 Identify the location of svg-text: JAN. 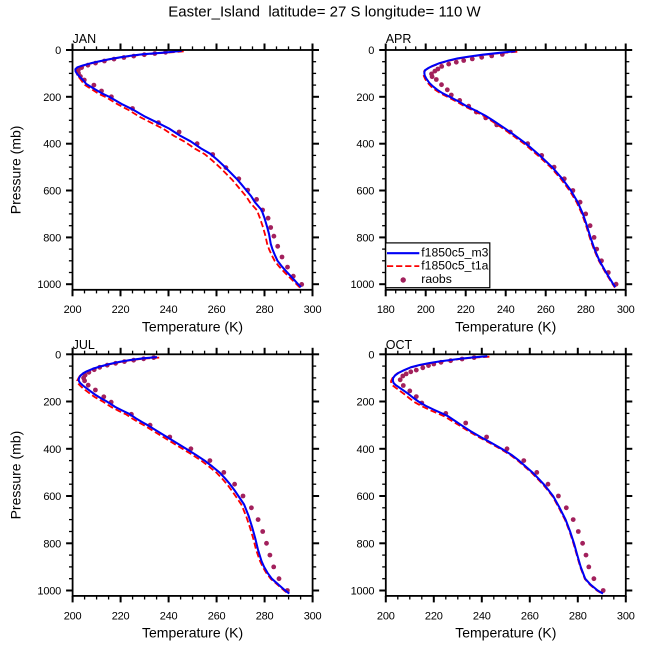
(85, 39).